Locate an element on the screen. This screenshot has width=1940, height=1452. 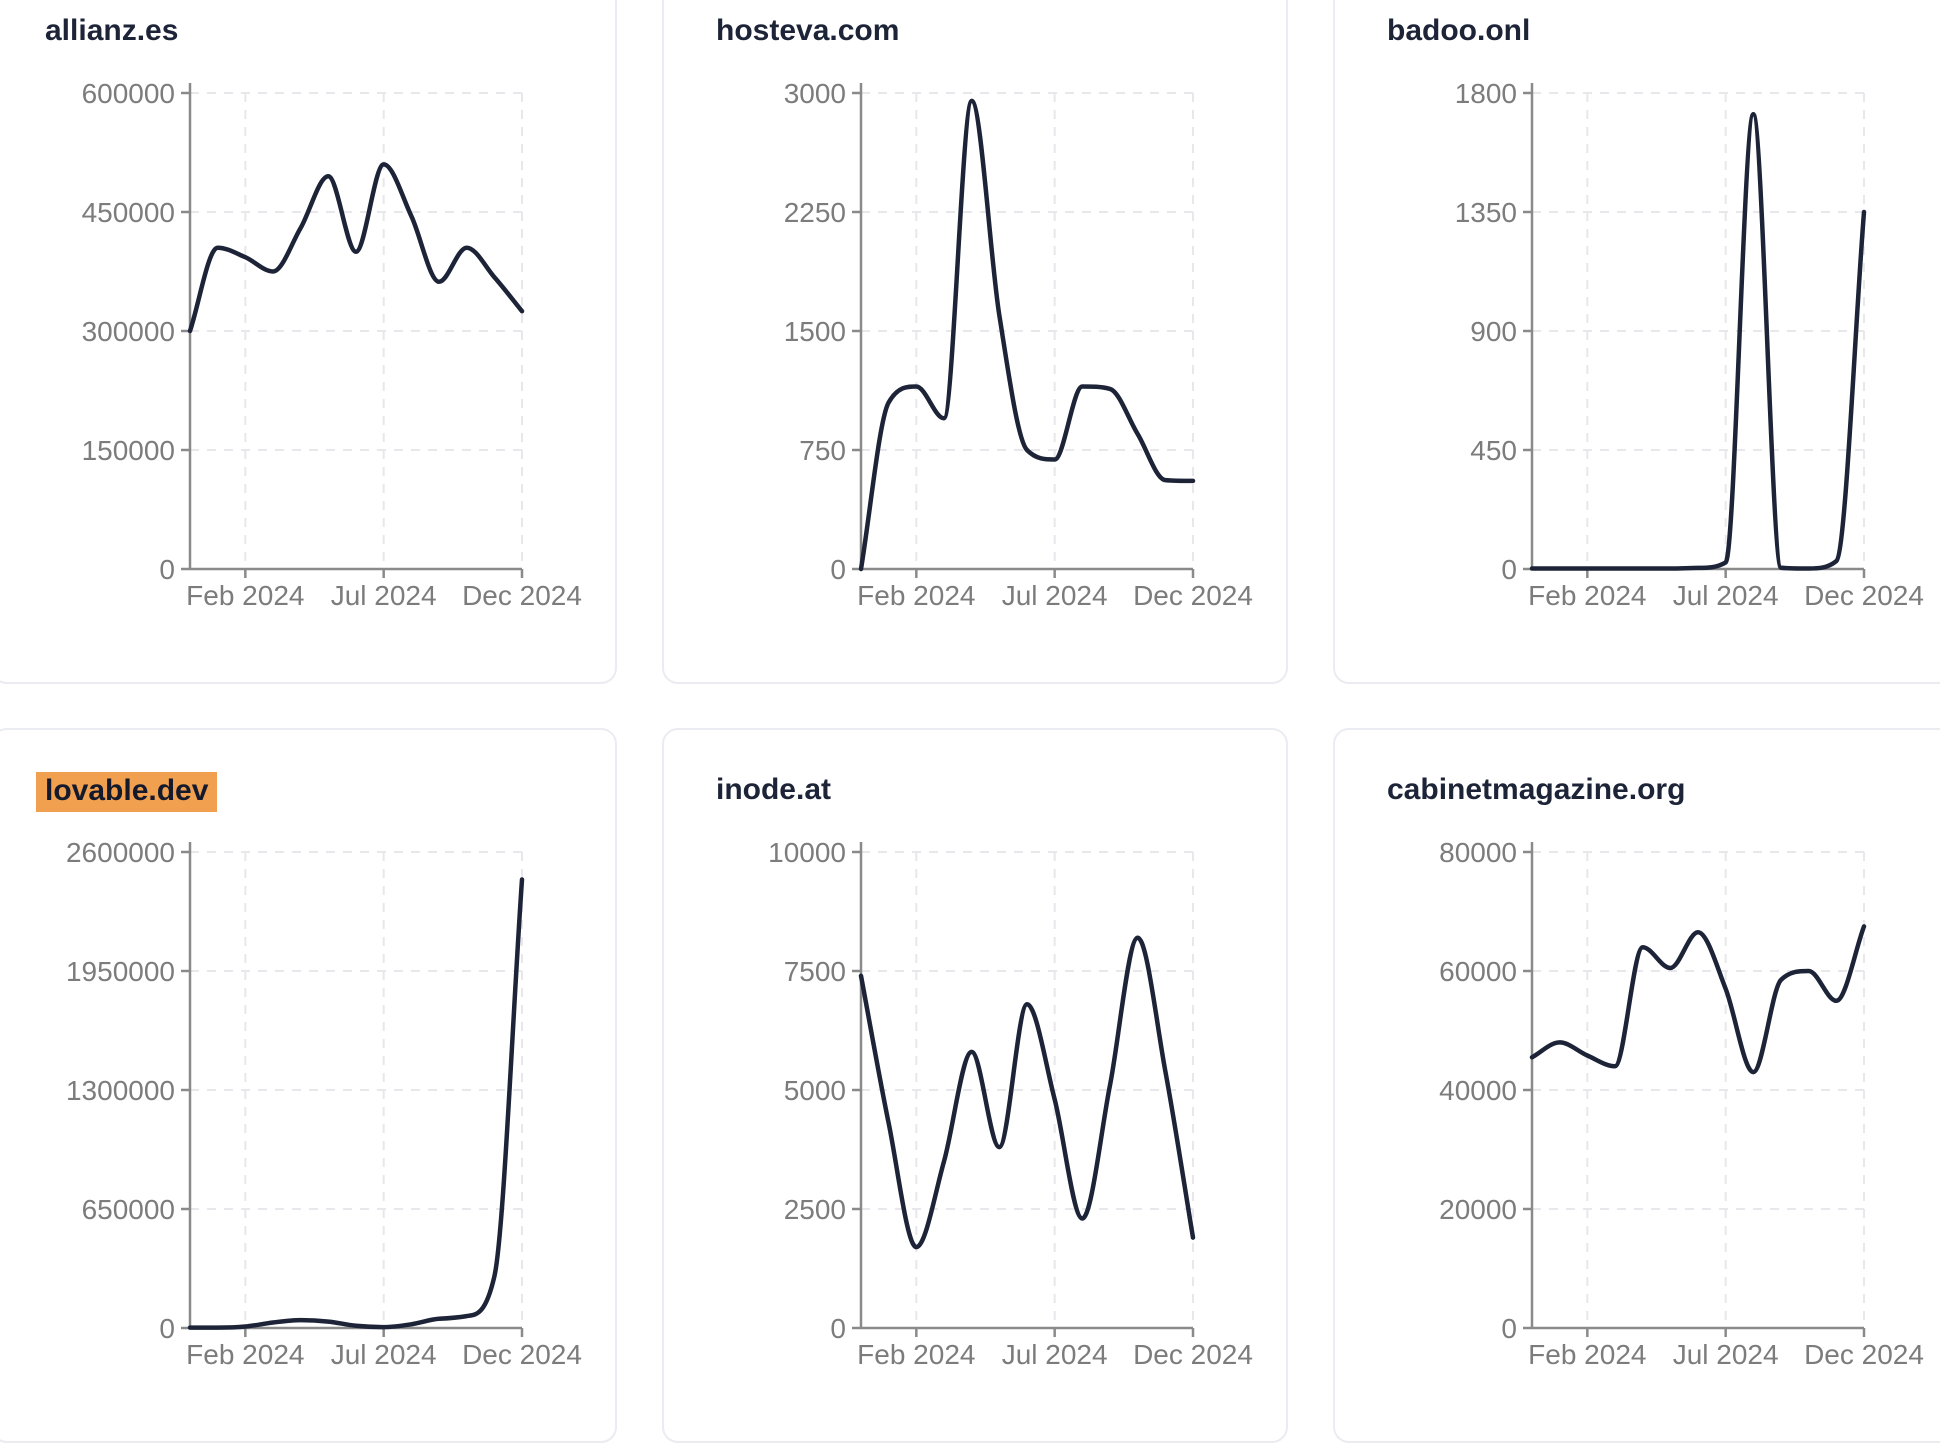
svg-text: 20000 is located at coordinates (1478, 1209).